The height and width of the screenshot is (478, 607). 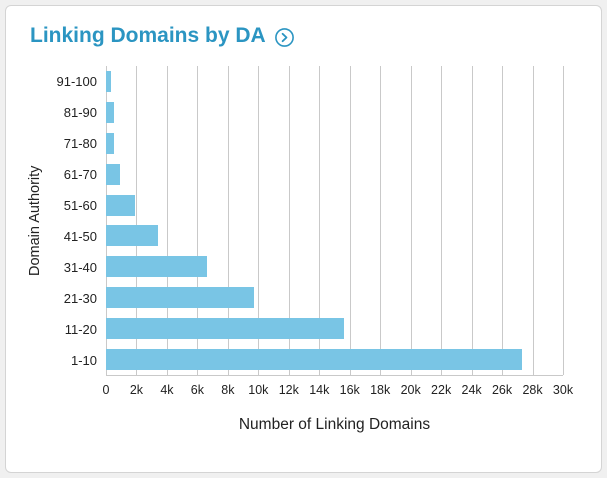 What do you see at coordinates (380, 390) in the screenshot?
I see `x-tick-label: 18k` at bounding box center [380, 390].